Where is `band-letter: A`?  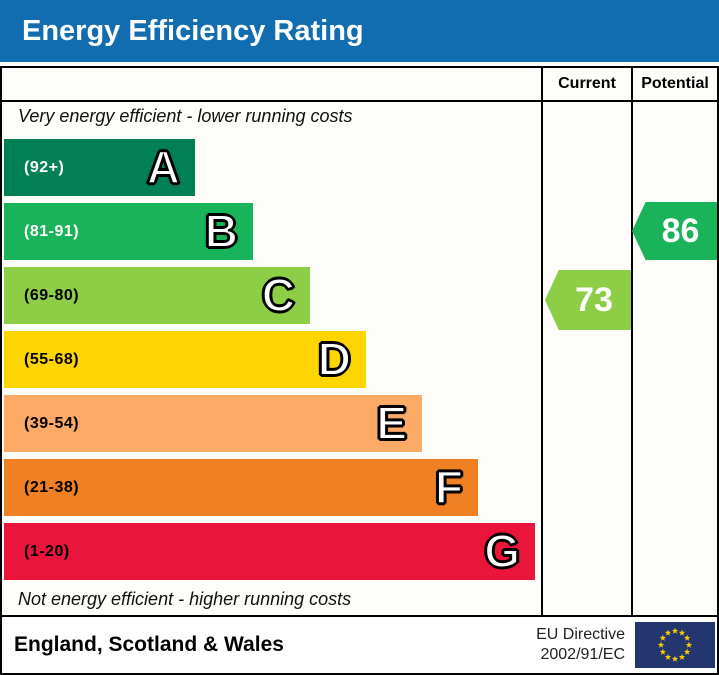
band-letter: A is located at coordinates (163, 167).